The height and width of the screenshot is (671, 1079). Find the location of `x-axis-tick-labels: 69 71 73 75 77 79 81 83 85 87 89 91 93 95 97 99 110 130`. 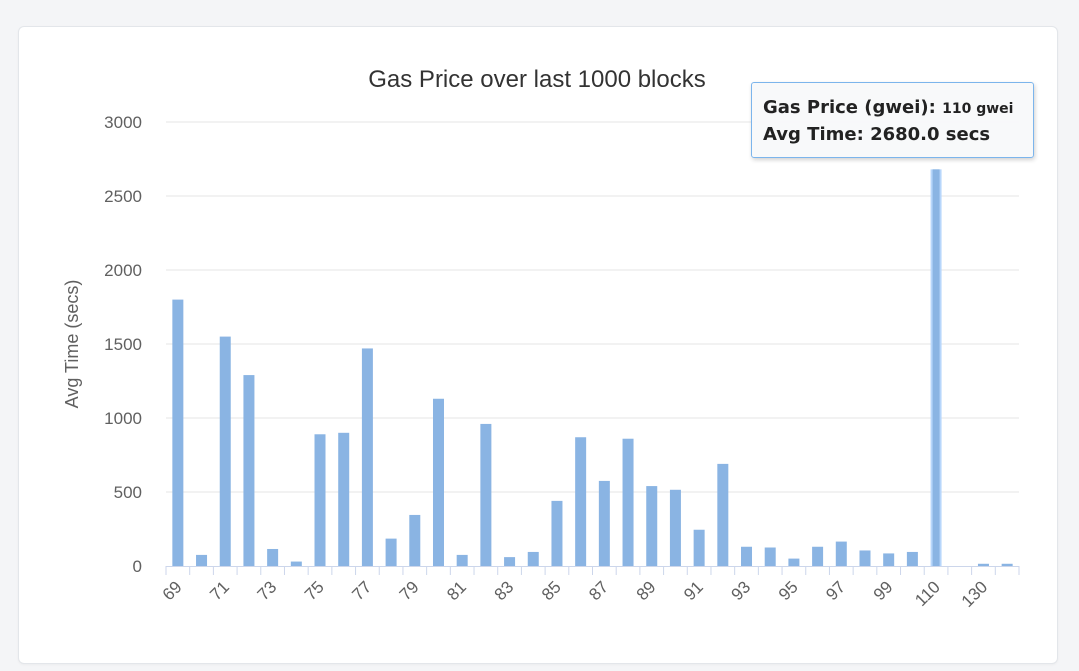

x-axis-tick-labels: 69 71 73 75 77 79 81 83 85 87 89 91 93 95 97 99 110 130 is located at coordinates (575, 593).